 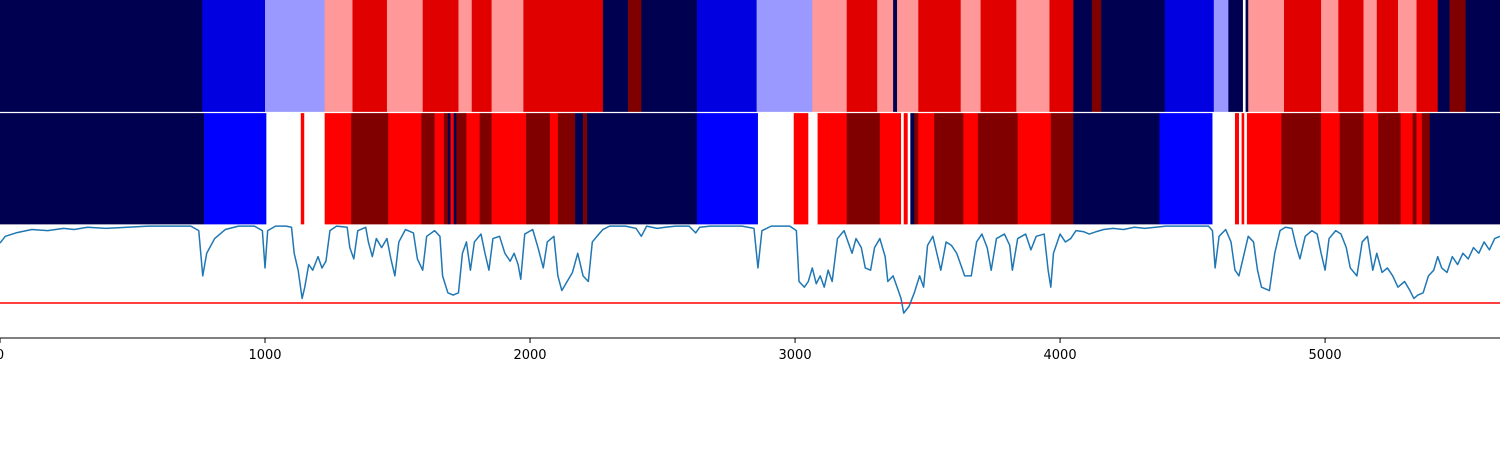 I want to click on x-tick-label-3: 3000, so click(x=795, y=355).